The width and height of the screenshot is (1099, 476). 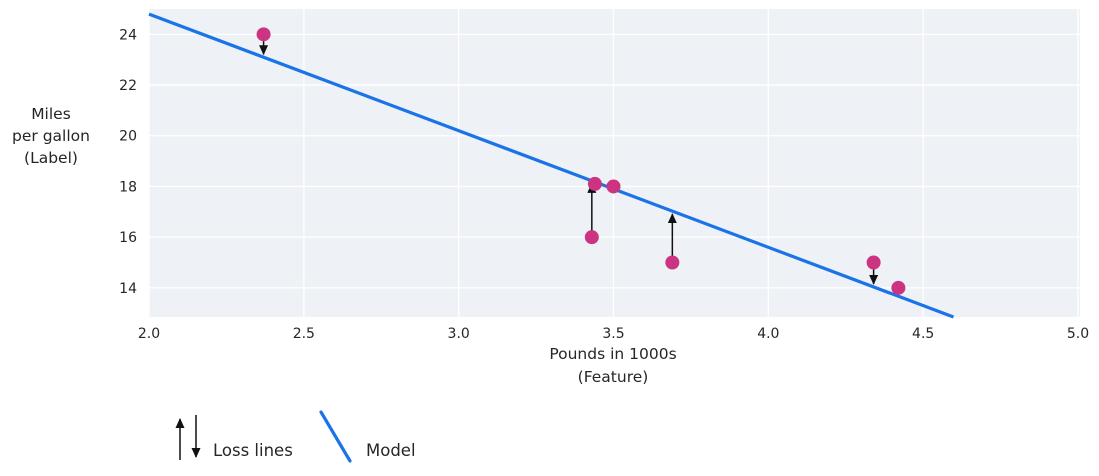 I want to click on y-tick-label: 16, so click(x=128, y=238).